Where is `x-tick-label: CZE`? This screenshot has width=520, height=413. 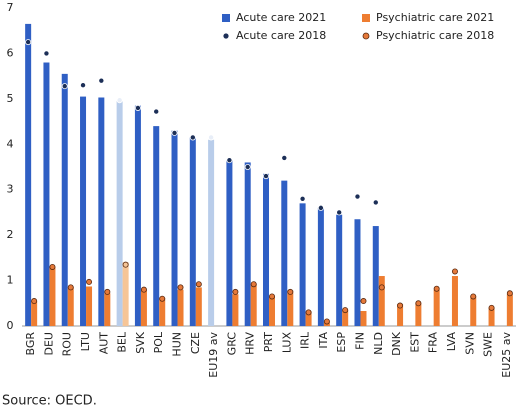
x-tick-label: CZE is located at coordinates (195, 343).